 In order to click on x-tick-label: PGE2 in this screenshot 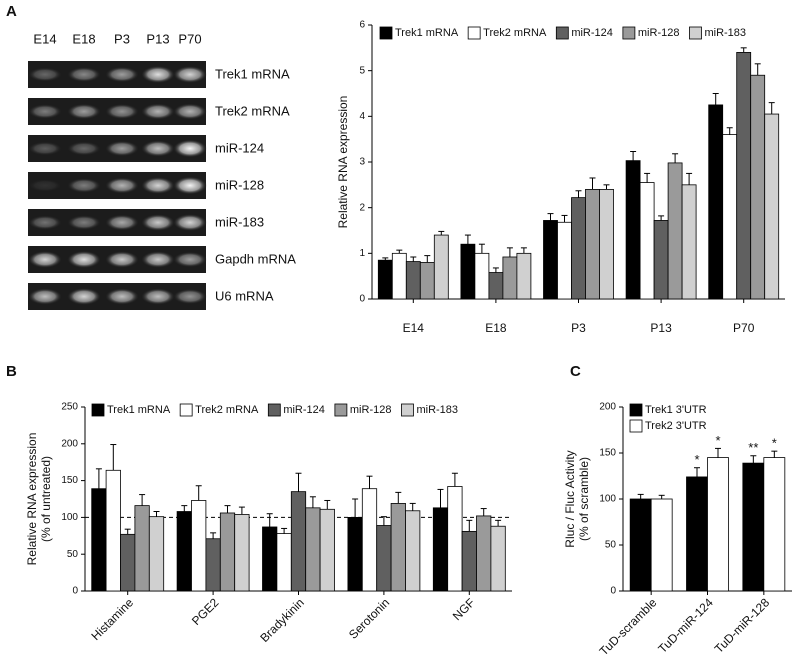, I will do `click(205, 611)`.